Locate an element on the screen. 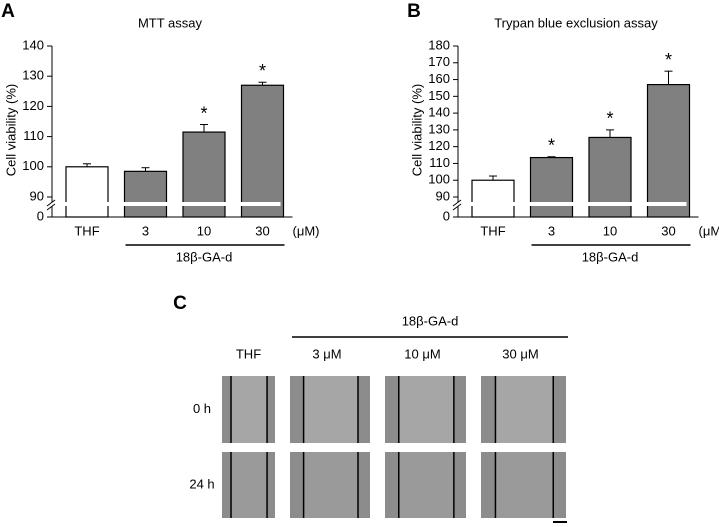 The image size is (719, 527). panel-label: A is located at coordinates (8, 11).